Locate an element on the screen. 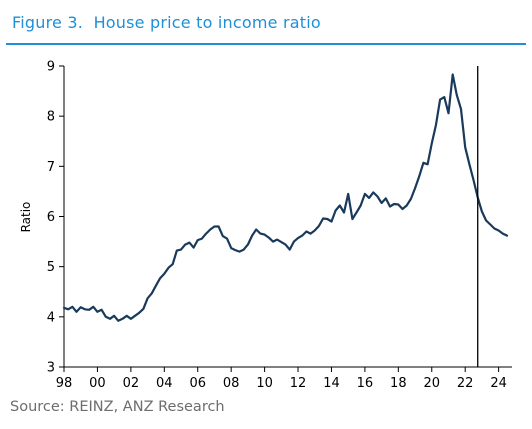  y-tick-label: 6 is located at coordinates (51, 217).